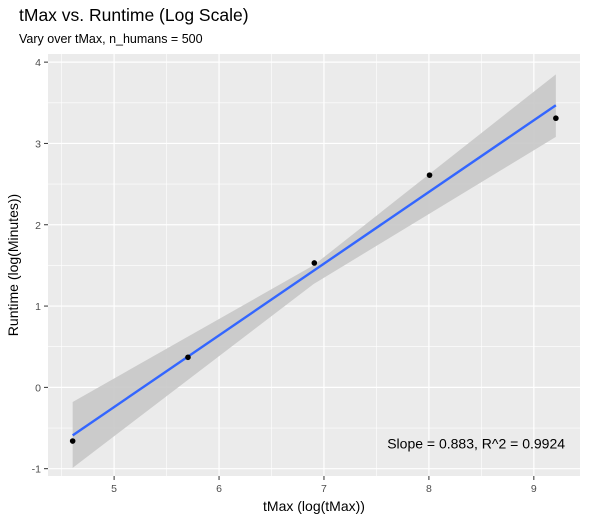  I want to click on fit-annotation: Slope = 0.883, R^2 = 0.9924, so click(476, 443).